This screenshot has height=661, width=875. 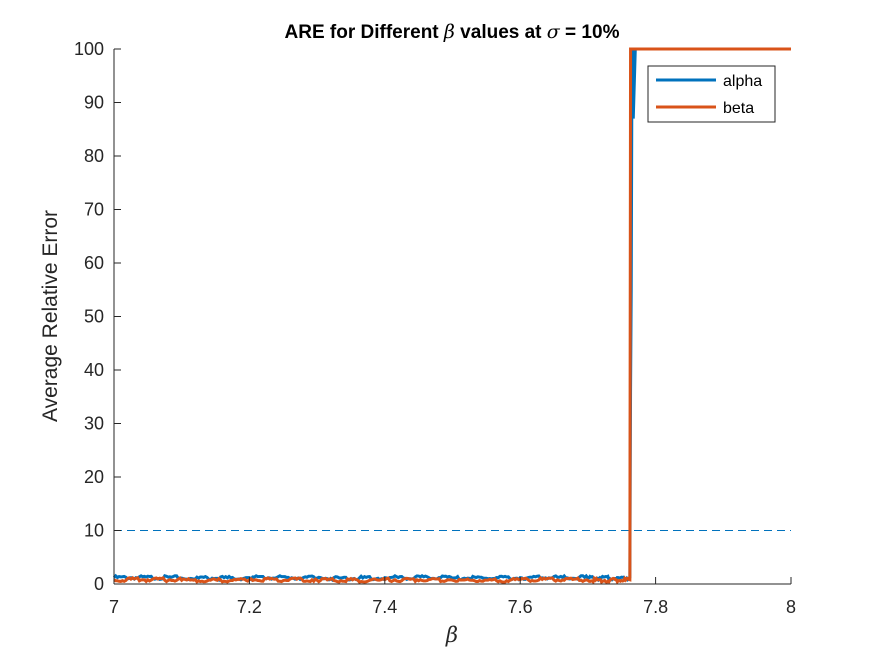 I want to click on legend: alpha beta, so click(x=711, y=94).